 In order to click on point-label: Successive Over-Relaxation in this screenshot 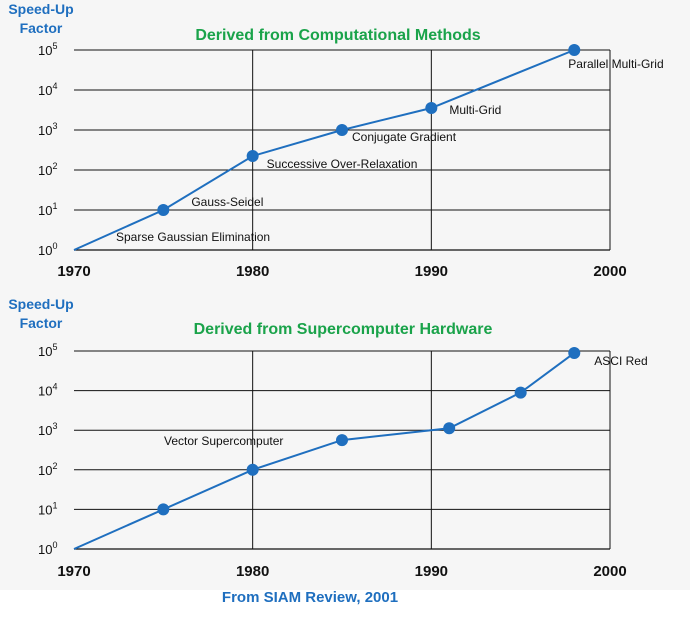, I will do `click(342, 164)`.